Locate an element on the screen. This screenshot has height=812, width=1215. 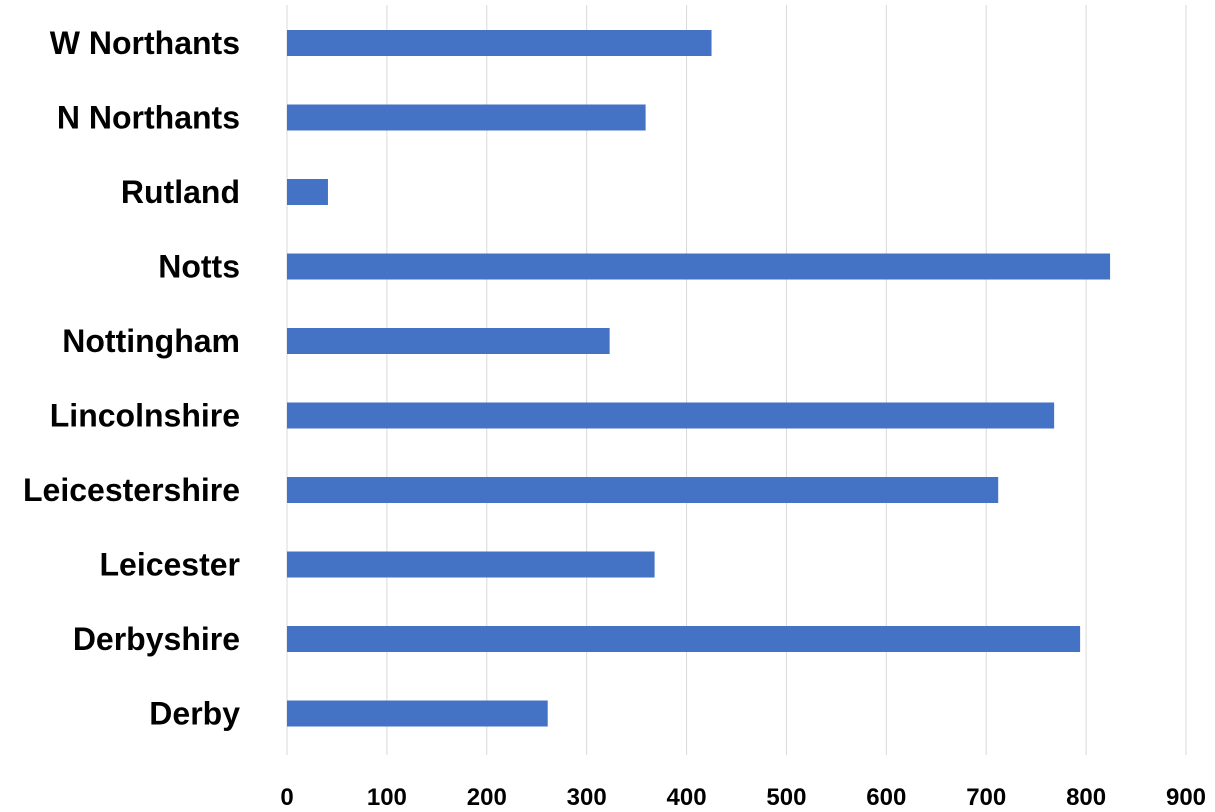
category-label-n-northants: N Northants is located at coordinates (148, 118).